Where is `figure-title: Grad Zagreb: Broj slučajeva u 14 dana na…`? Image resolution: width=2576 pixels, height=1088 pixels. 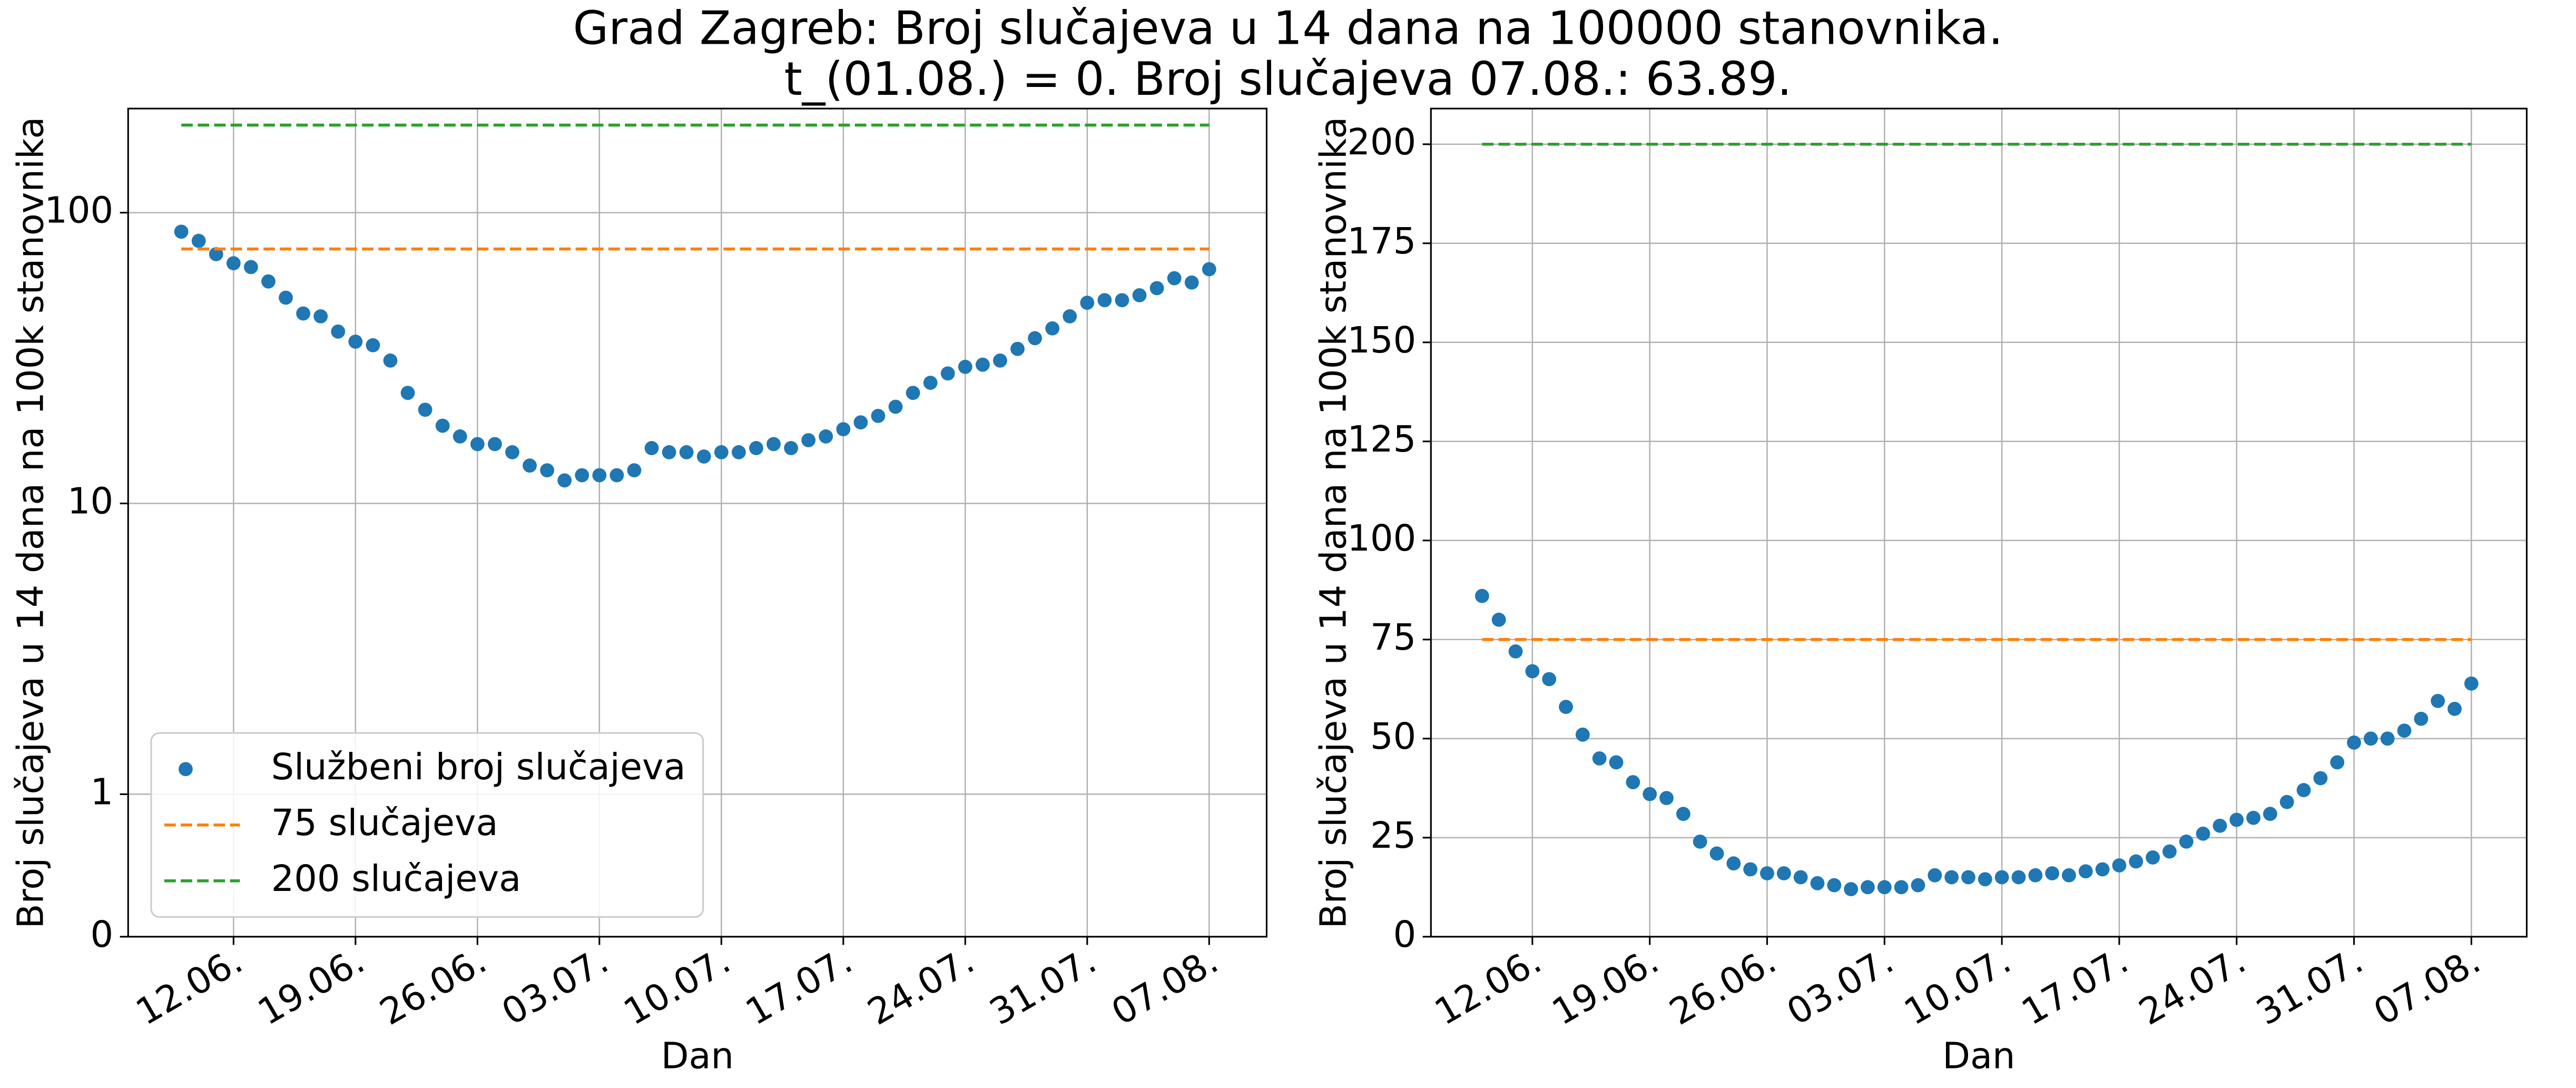
figure-title: Grad Zagreb: Broj slučajeva u 14 dana na… is located at coordinates (1288, 28).